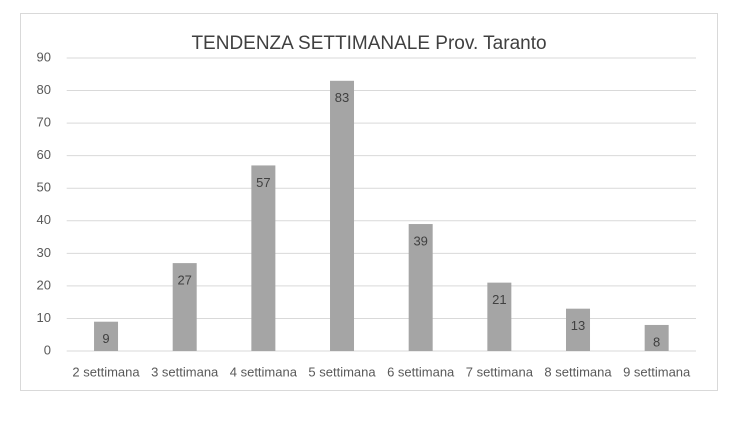 The width and height of the screenshot is (735, 428). I want to click on data-label: 27, so click(184, 280).